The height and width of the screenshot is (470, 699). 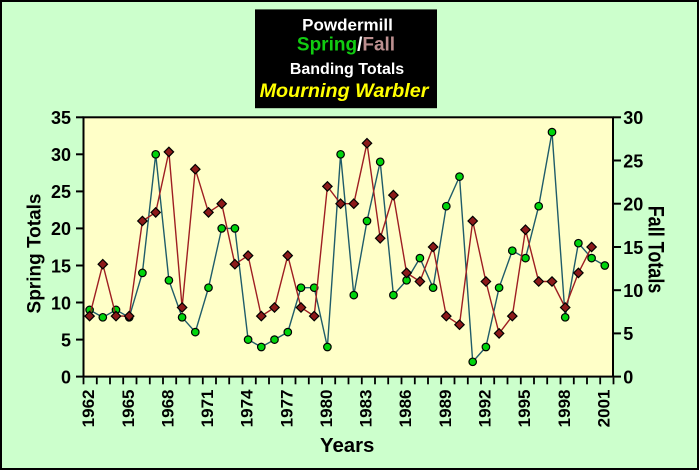 What do you see at coordinates (524, 409) in the screenshot?
I see `svg-text: 1995` at bounding box center [524, 409].